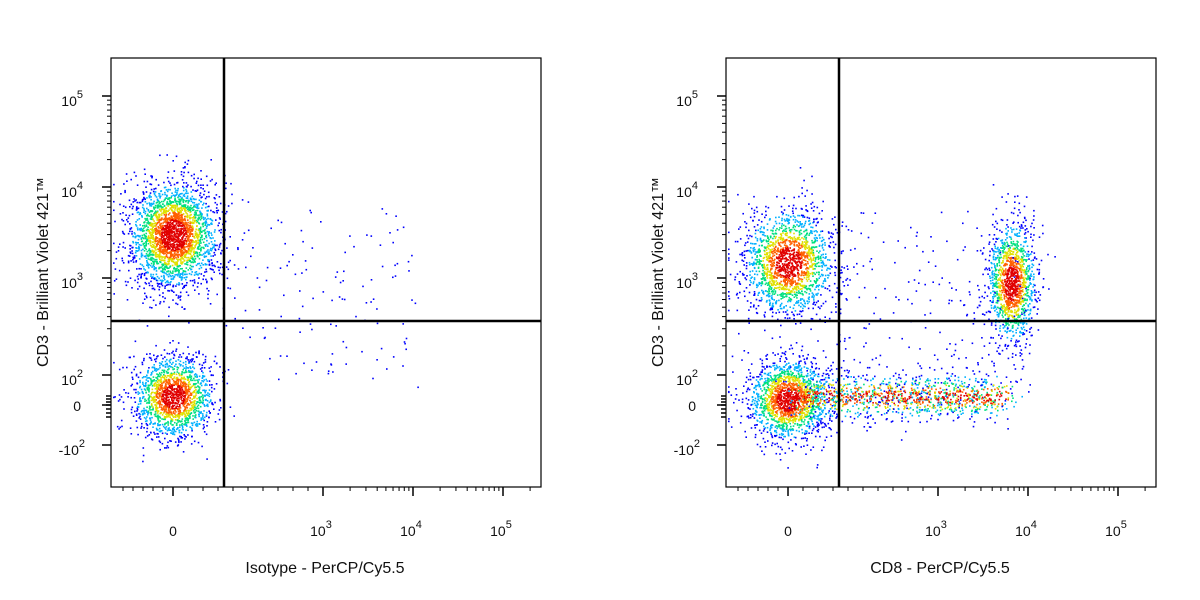 This screenshot has width=1200, height=600. I want to click on left-x-axis-label: Isotype - PerCP/Cy5.5, so click(324, 568).